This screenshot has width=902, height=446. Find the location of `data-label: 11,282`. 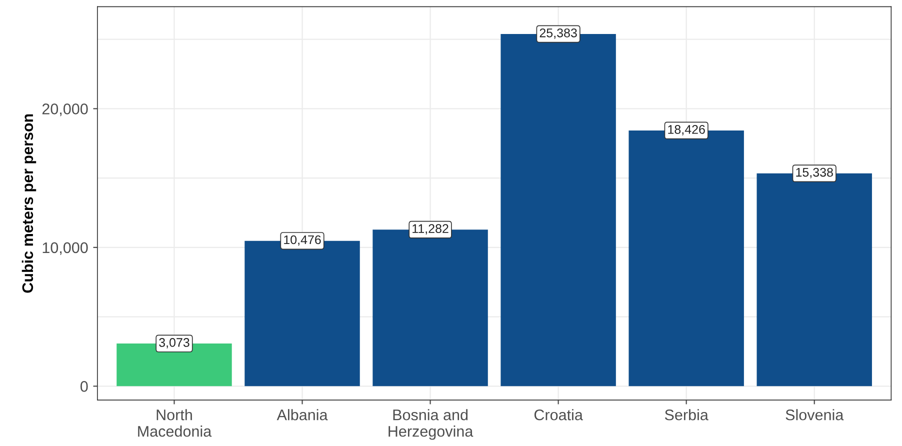

data-label: 11,282 is located at coordinates (430, 229).